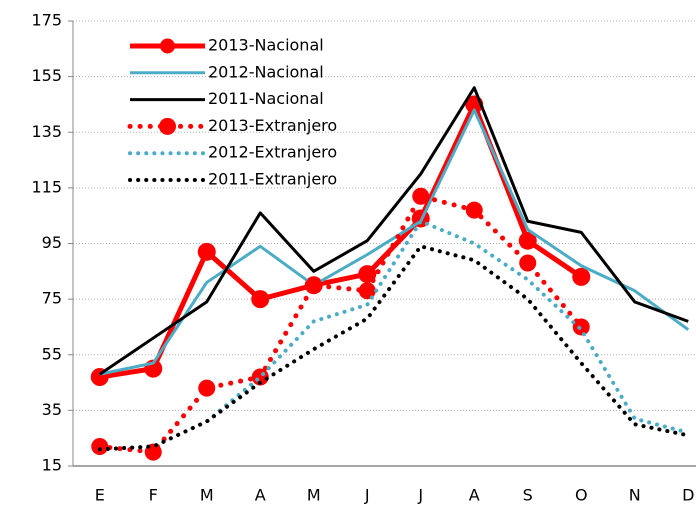 Image resolution: width=696 pixels, height=510 pixels. Describe the element at coordinates (266, 45) in the screenshot. I see `legend-label: 2013-Nacional` at that location.